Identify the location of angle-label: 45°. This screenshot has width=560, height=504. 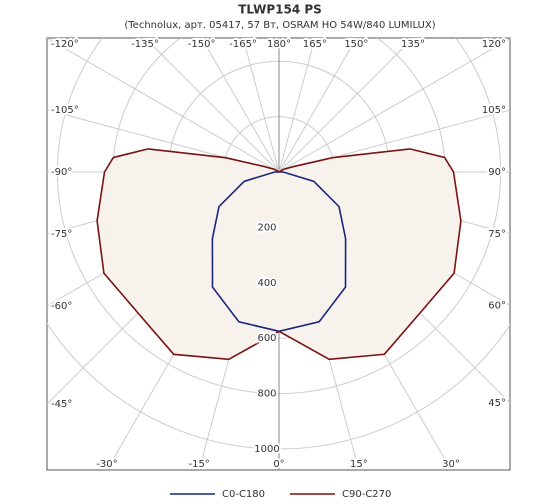
(497, 403).